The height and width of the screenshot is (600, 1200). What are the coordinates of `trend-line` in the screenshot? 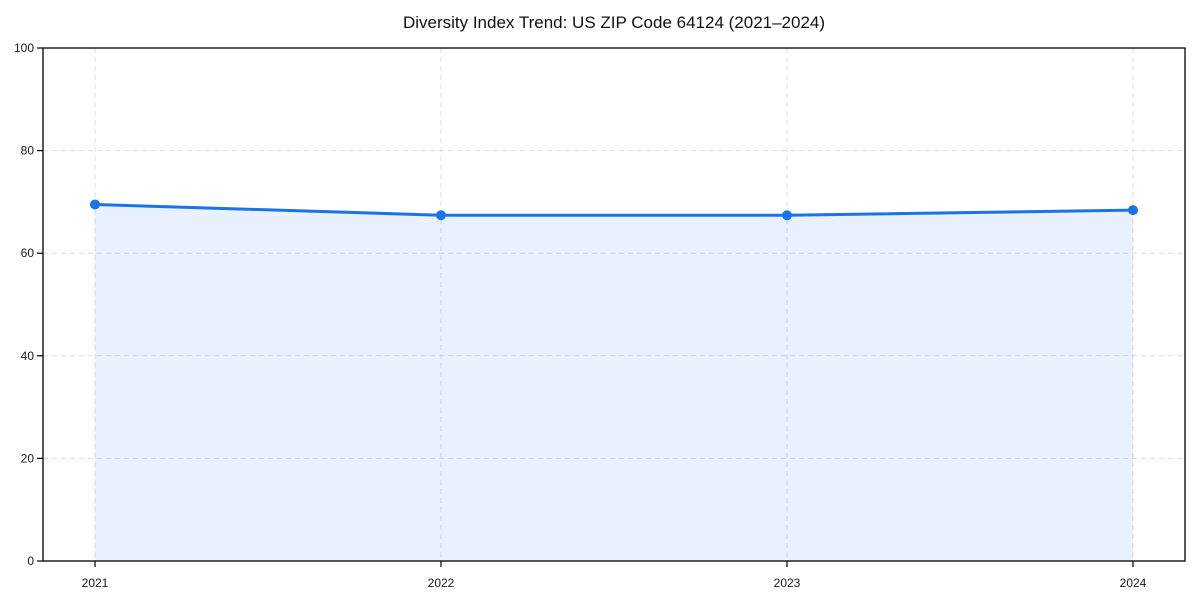 It's located at (614, 209).